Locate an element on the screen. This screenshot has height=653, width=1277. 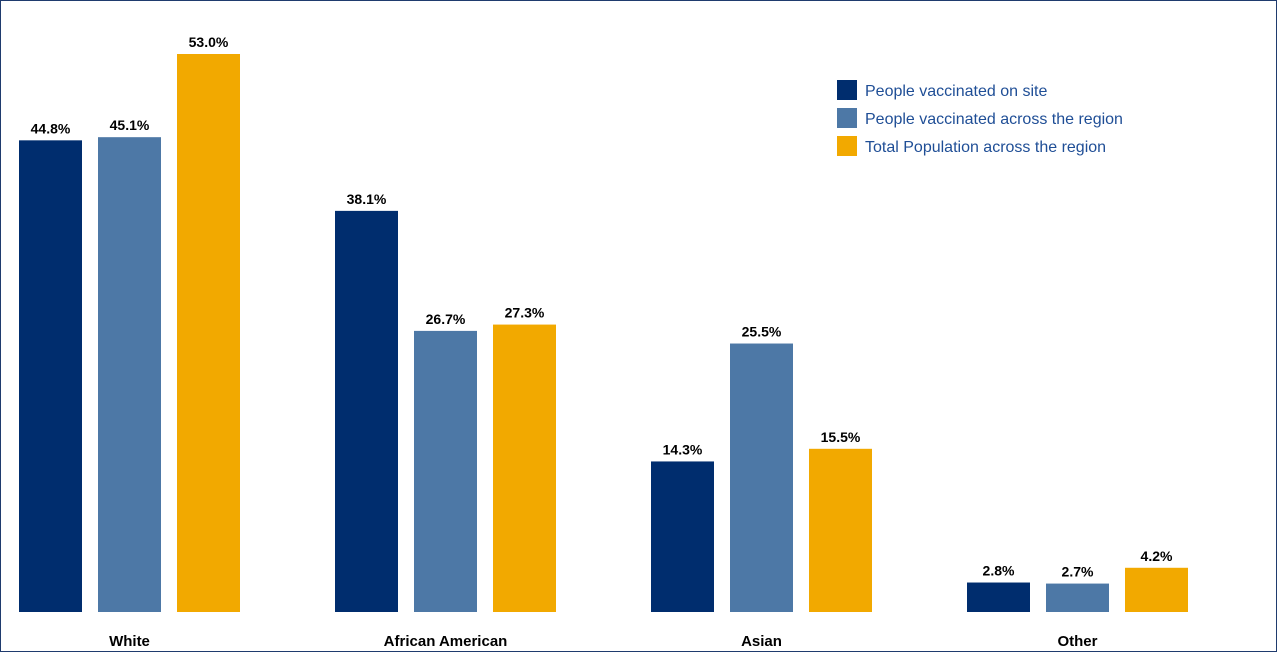
category-label-african-american: African American is located at coordinates (446, 641).